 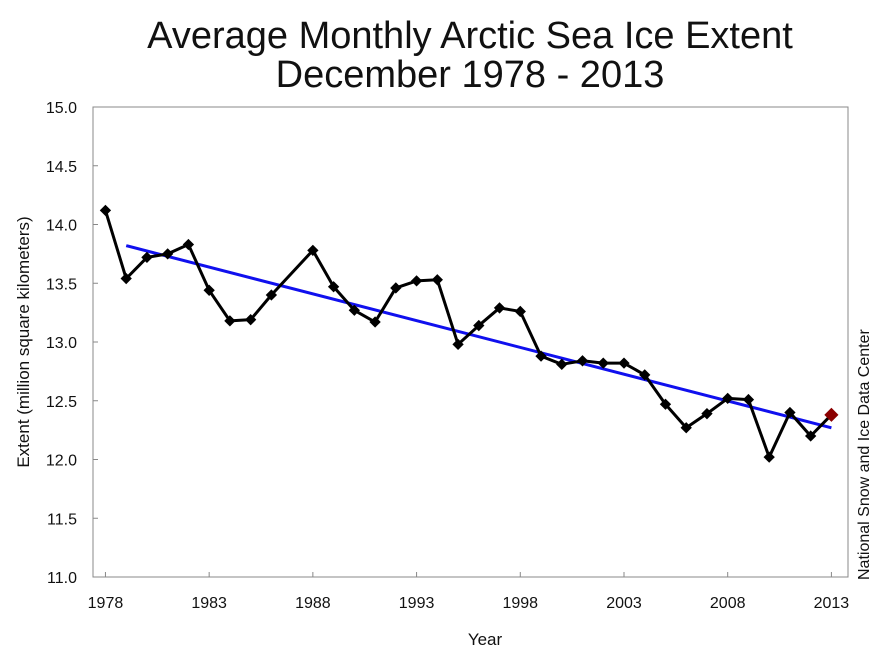 I want to click on x-axis-label: Year, so click(x=485, y=639).